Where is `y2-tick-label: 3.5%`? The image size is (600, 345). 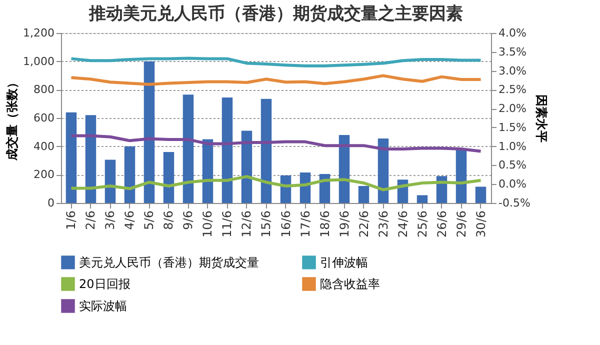 y2-tick-label: 3.5% is located at coordinates (512, 51).